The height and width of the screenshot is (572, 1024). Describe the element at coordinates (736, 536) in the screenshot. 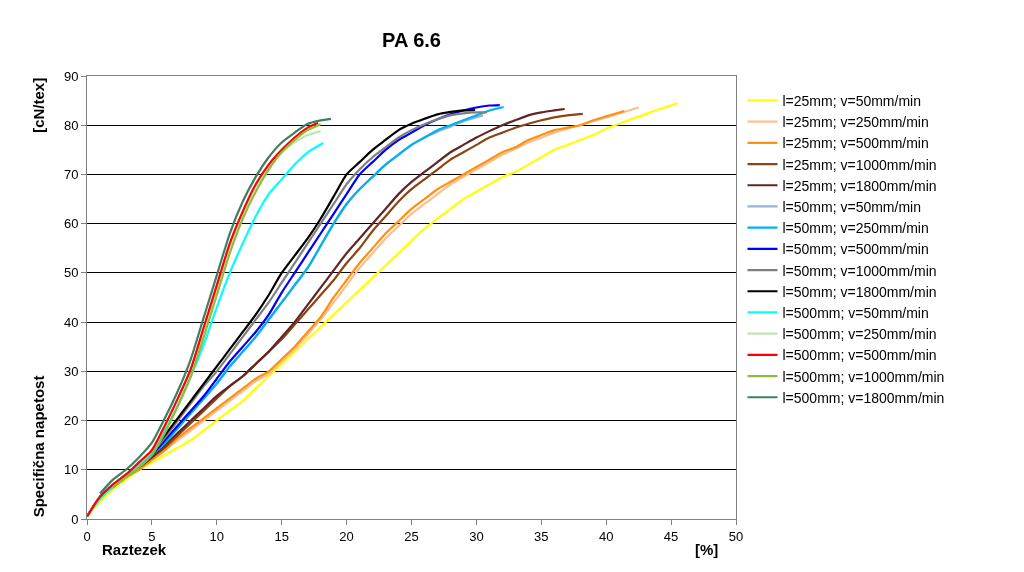

I see `x-tick-label: 50` at that location.